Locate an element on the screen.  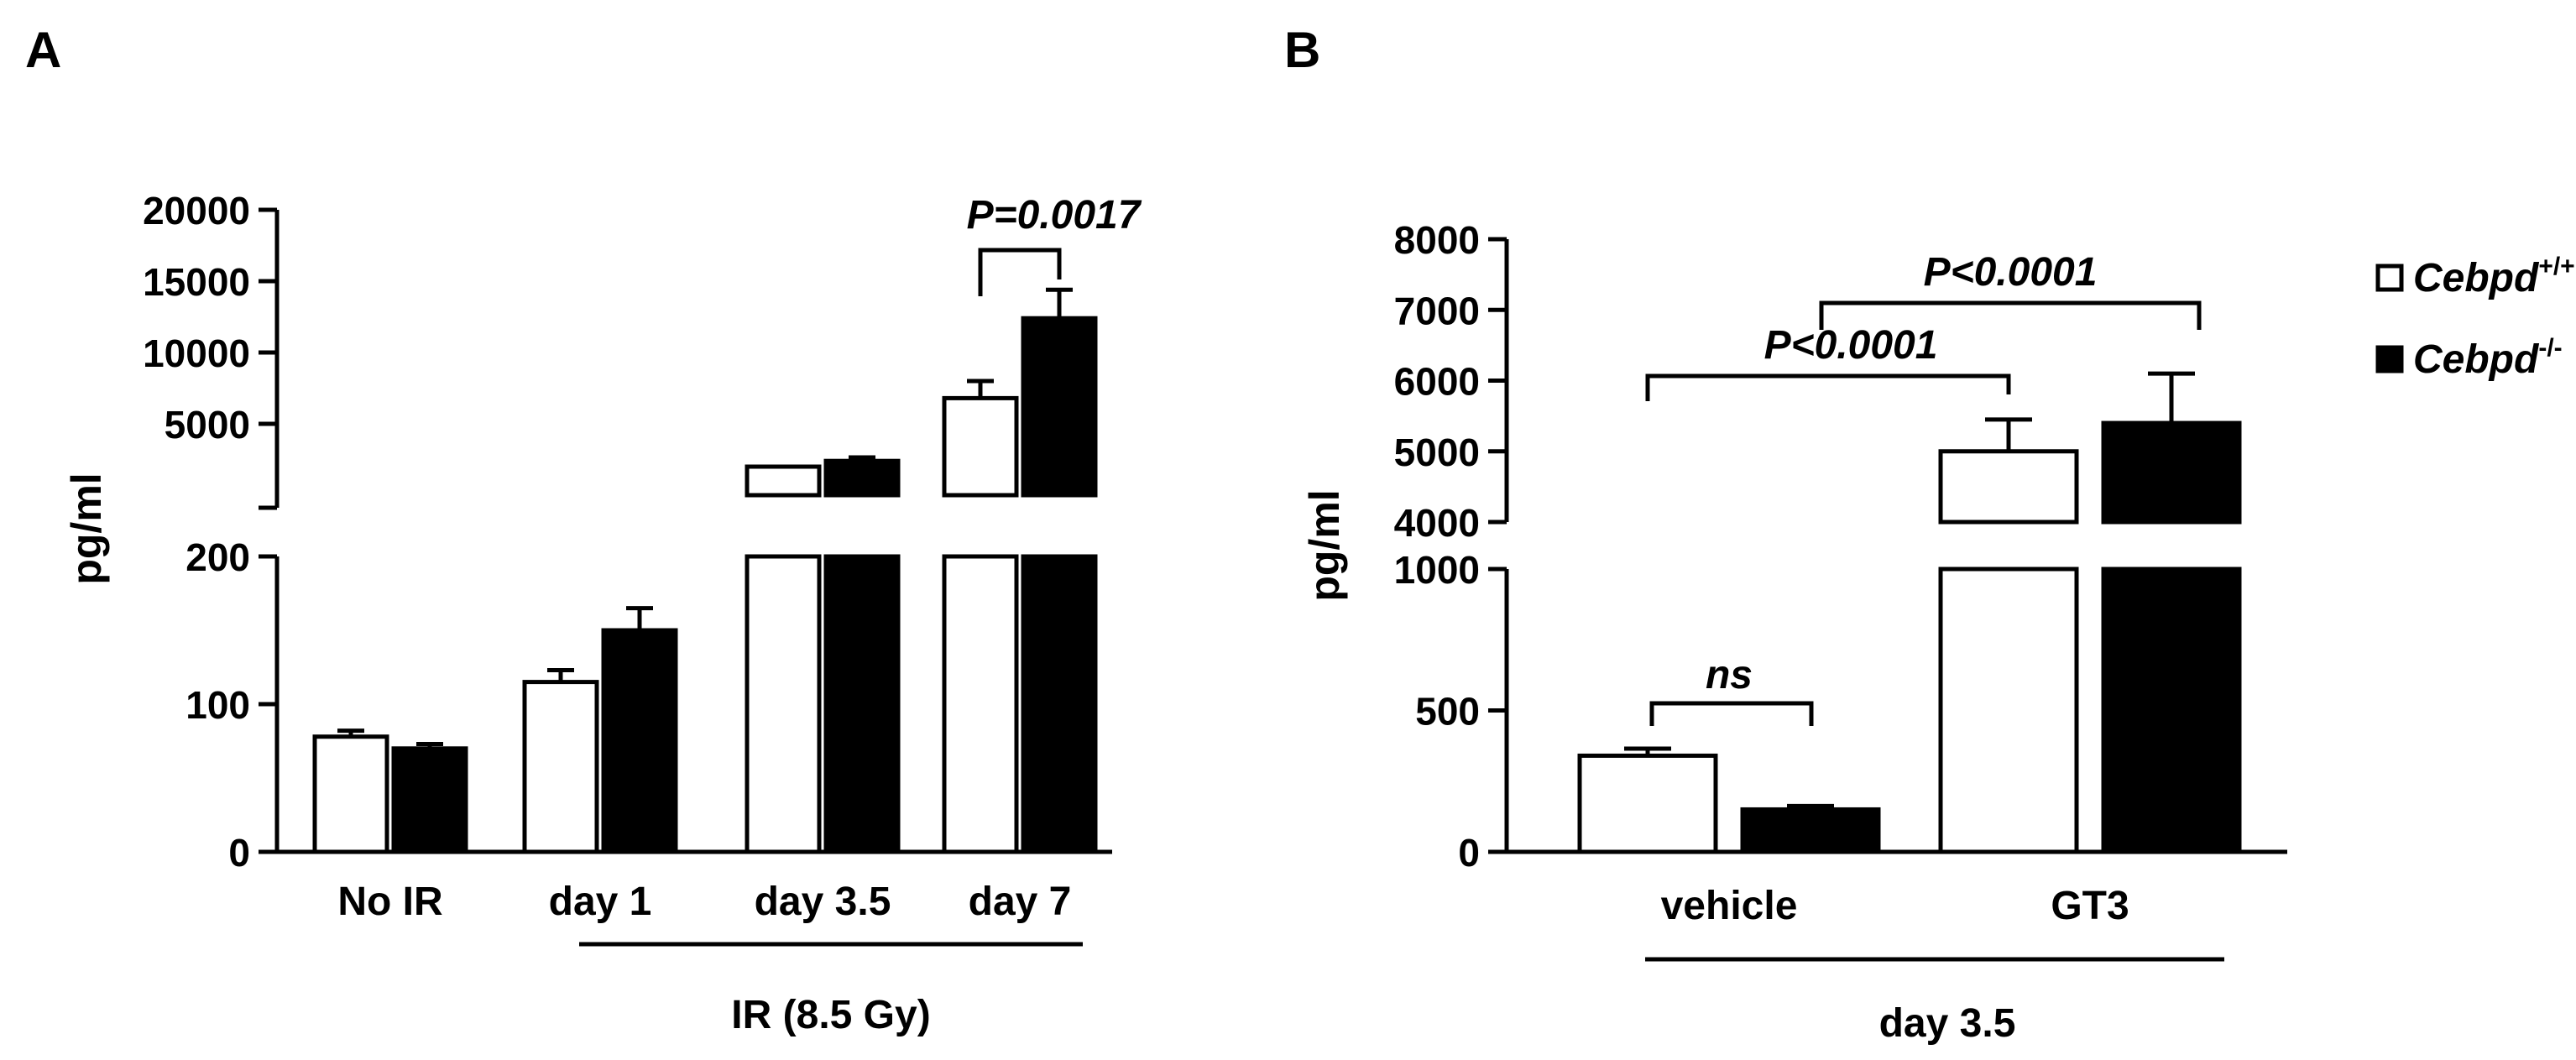
x-tick-label: day 3.5 is located at coordinates (823, 902).